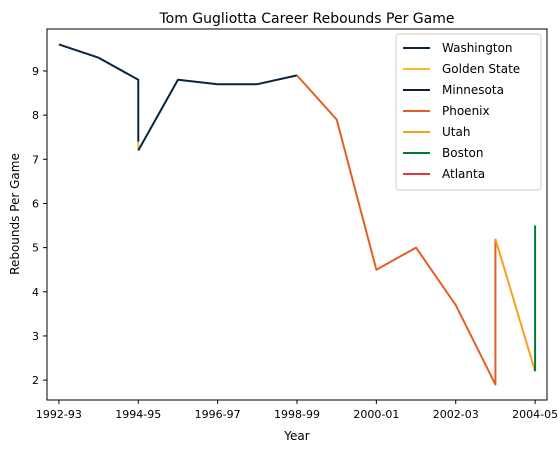  What do you see at coordinates (477, 48) in the screenshot?
I see `legend-label: Washington` at bounding box center [477, 48].